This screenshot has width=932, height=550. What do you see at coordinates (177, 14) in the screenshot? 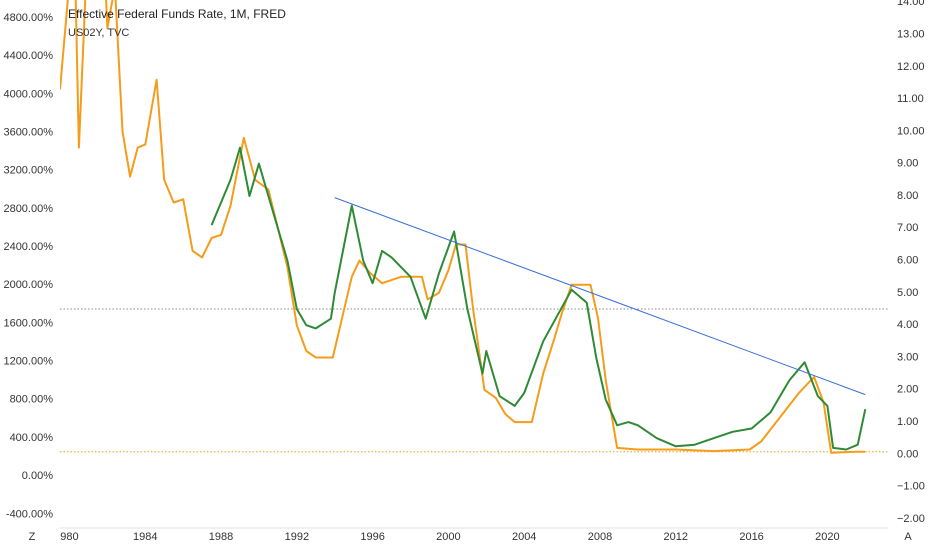
I see `chart-title: Effective Federal Funds Rate, 1M, FRED` at bounding box center [177, 14].